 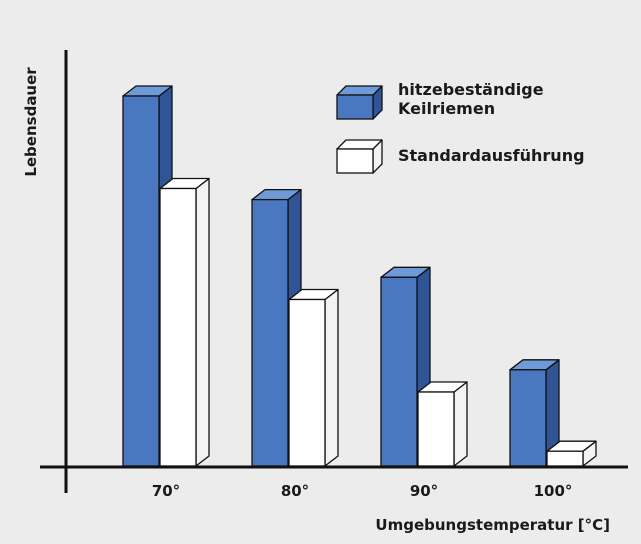 What do you see at coordinates (31, 122) in the screenshot?
I see `y-axis-title: Lebensdauer` at bounding box center [31, 122].